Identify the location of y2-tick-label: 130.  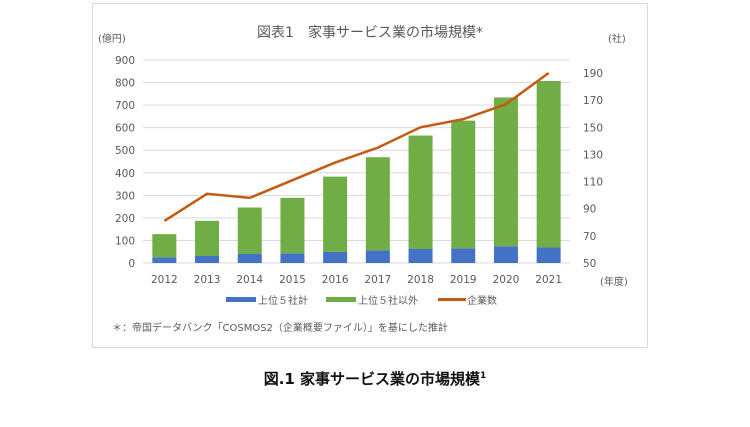
(593, 155).